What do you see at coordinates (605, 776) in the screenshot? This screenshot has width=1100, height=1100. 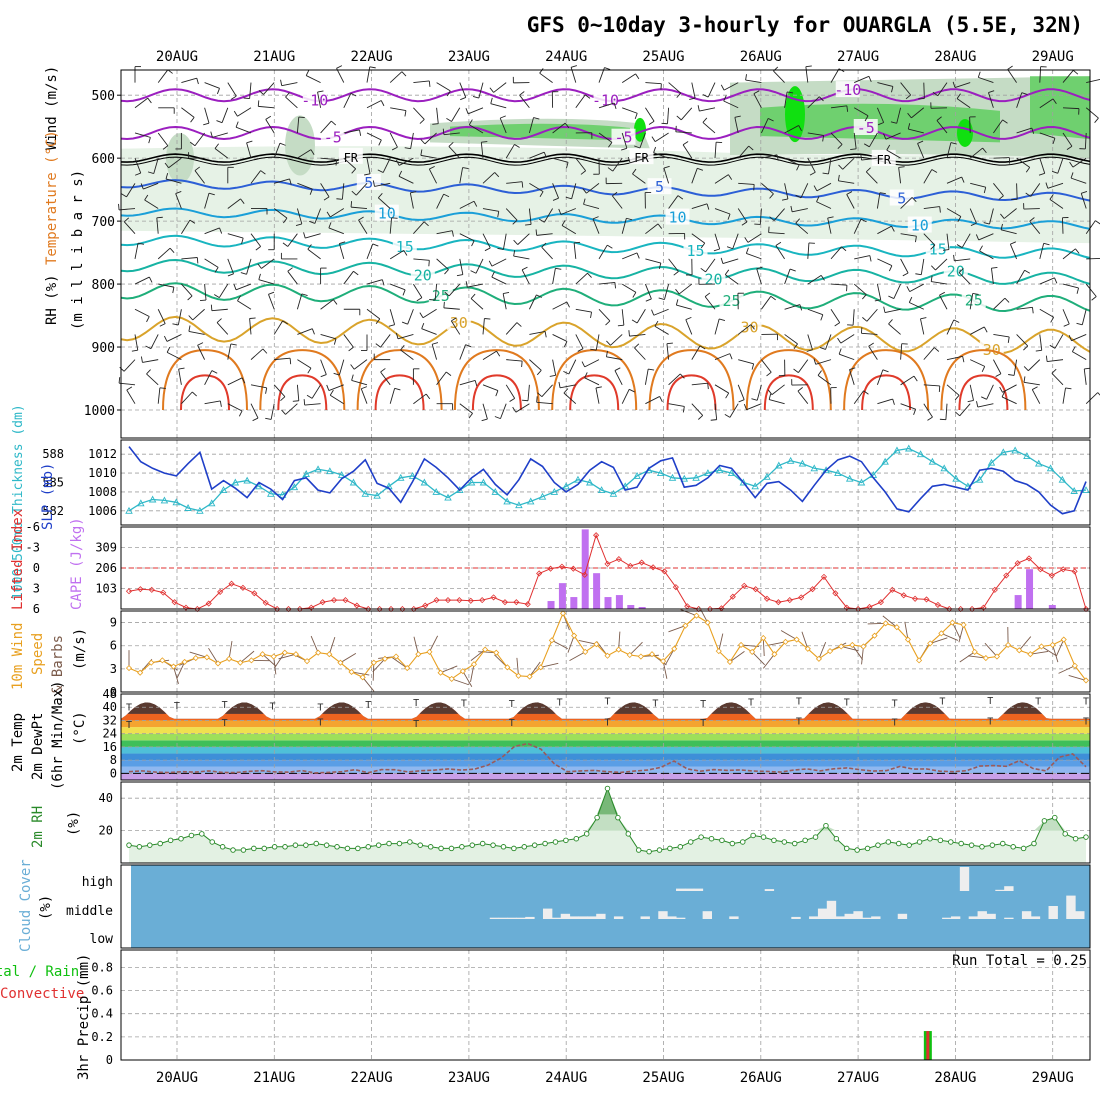 I see `temp-band` at bounding box center [605, 776].